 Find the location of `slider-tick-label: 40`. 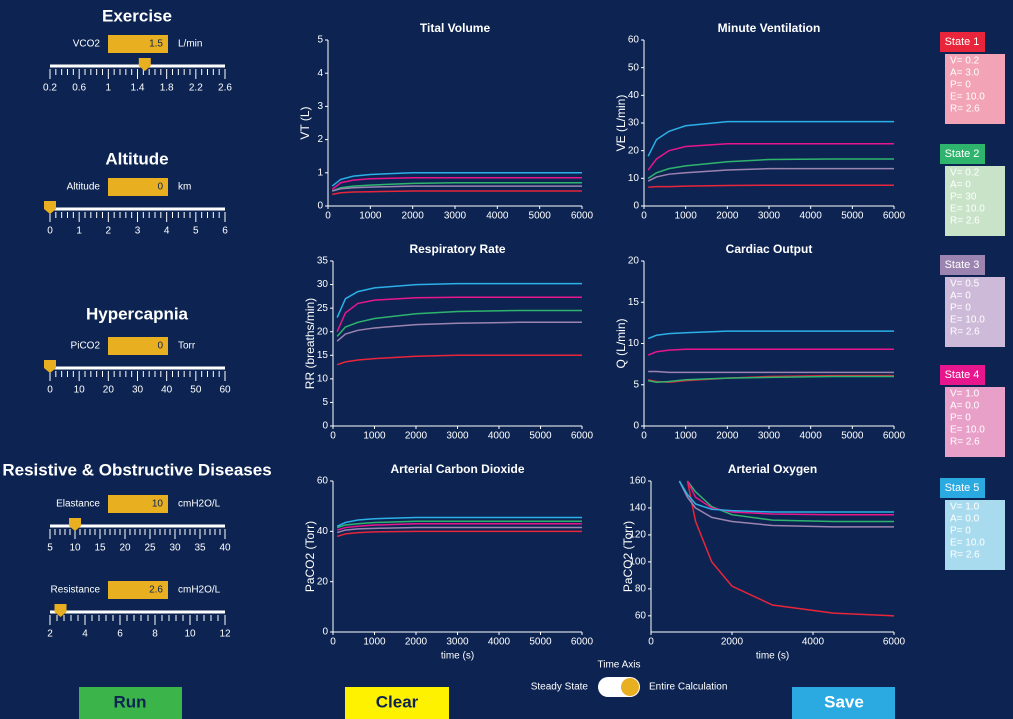

slider-tick-label: 40 is located at coordinates (225, 548).